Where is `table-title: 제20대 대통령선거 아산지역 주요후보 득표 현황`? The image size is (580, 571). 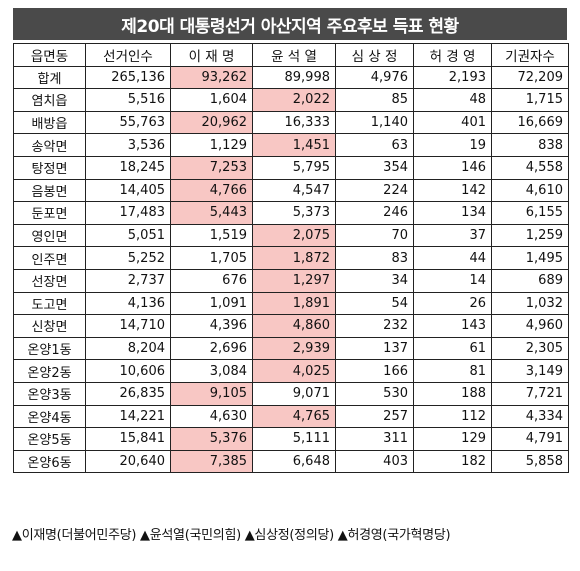
table-title: 제20대 대통령선거 아산지역 주요후보 득표 현황 is located at coordinates (290, 26).